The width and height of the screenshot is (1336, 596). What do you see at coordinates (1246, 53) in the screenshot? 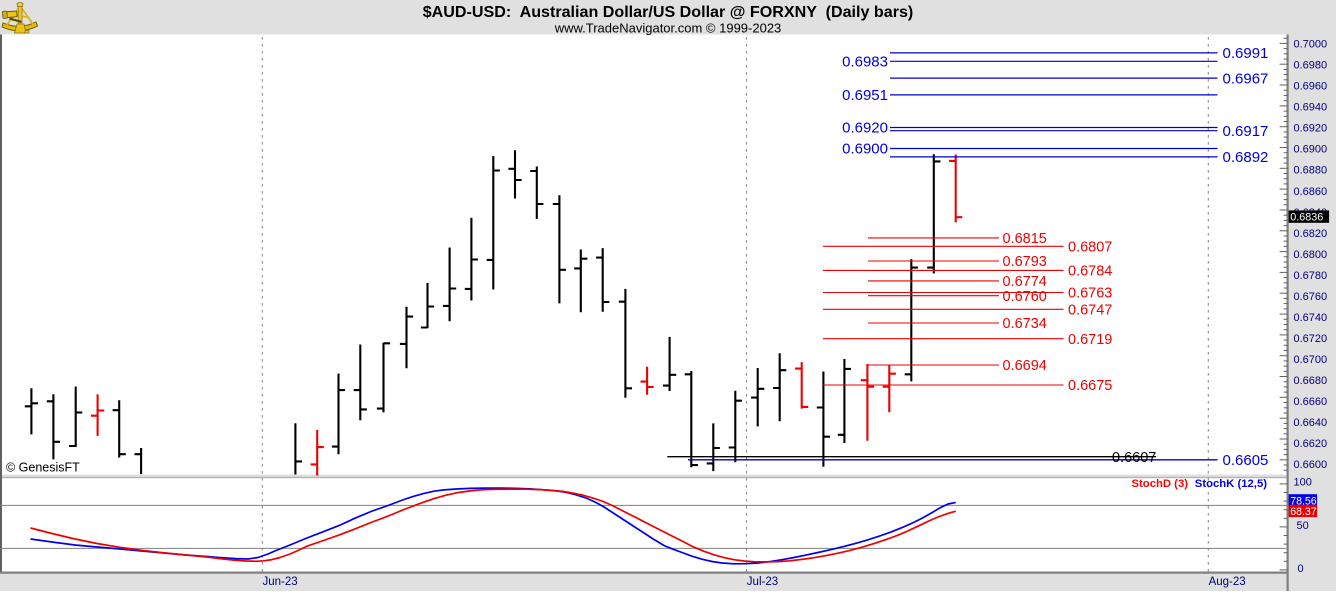
I see `svg-text: 0.6991` at bounding box center [1246, 53].